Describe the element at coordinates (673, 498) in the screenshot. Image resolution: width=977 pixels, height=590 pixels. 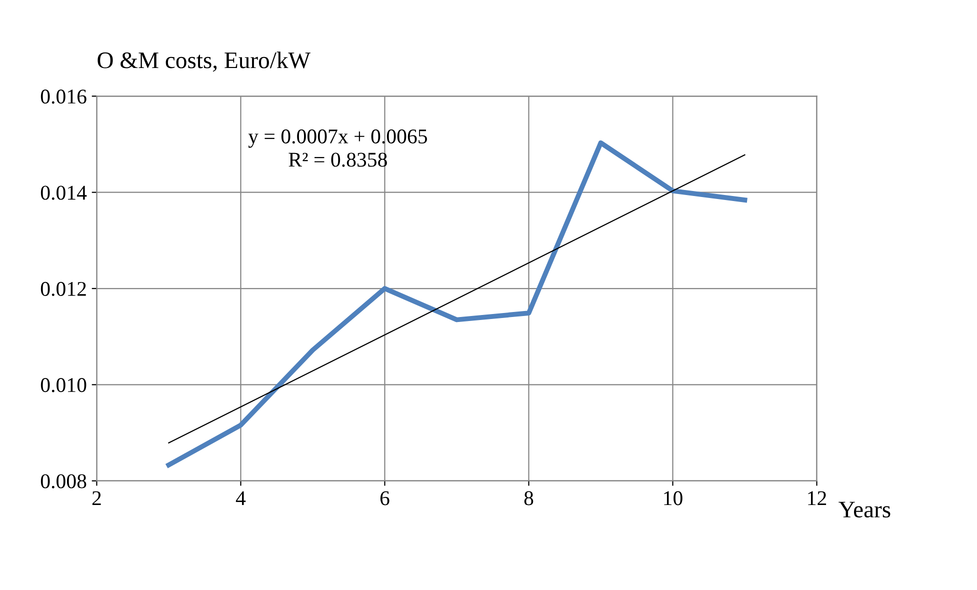
I see `x-tick-label: 10` at that location.